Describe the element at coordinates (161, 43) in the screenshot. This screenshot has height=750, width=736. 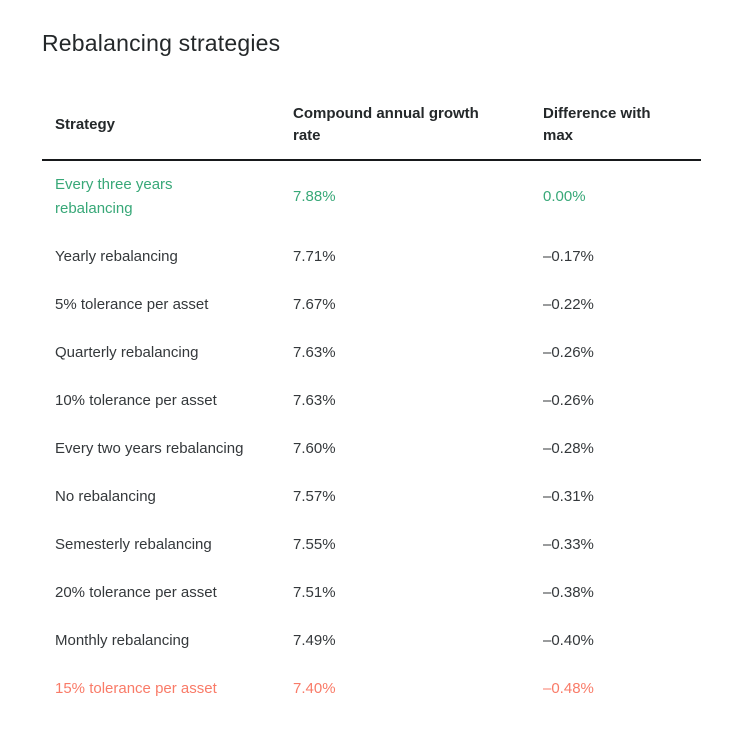
I see `page-title: Rebalancing strategies` at that location.